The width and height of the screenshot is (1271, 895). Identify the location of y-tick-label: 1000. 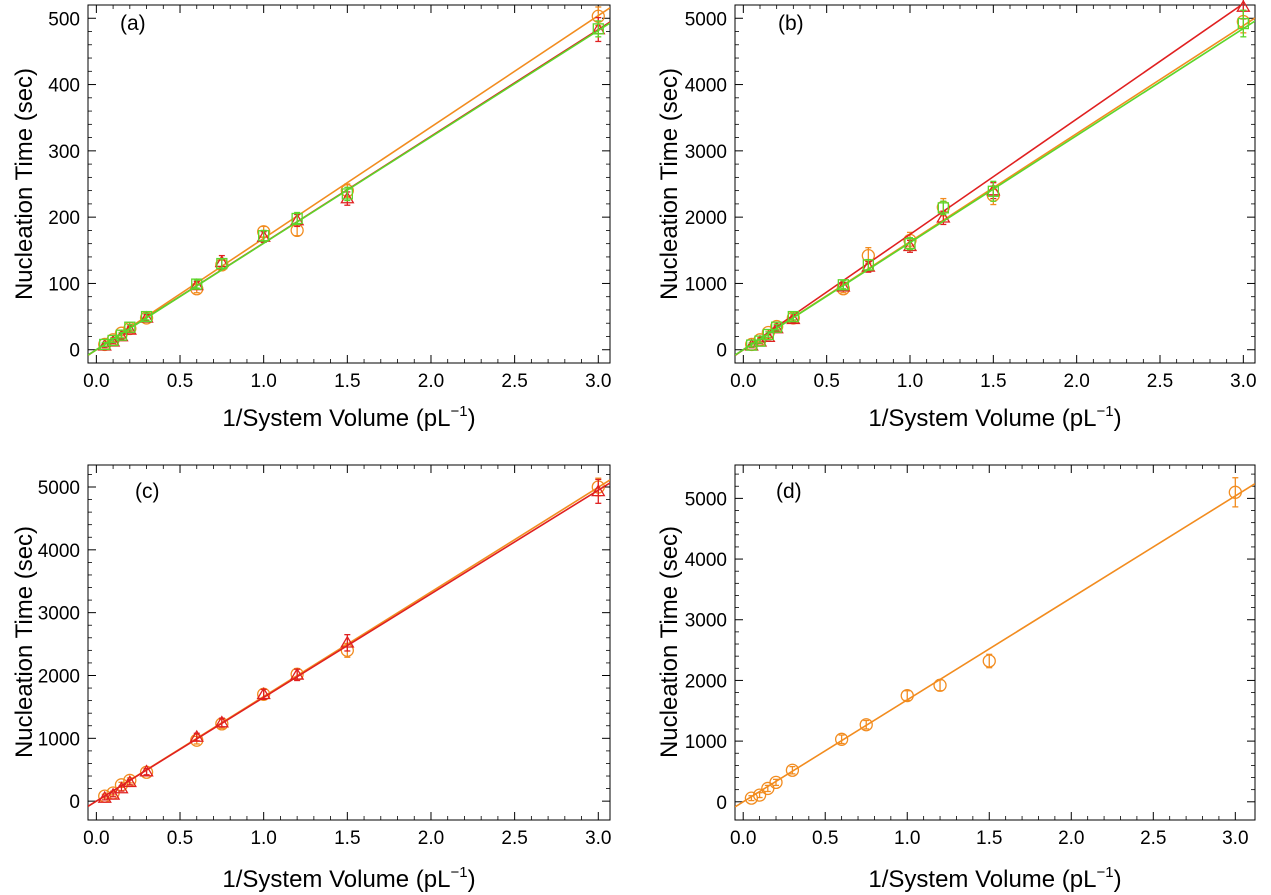
(59, 739).